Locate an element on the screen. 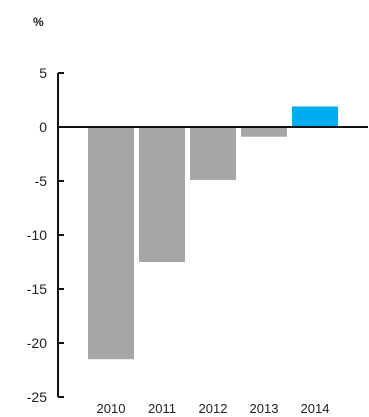  bar-2010 is located at coordinates (111, 243).